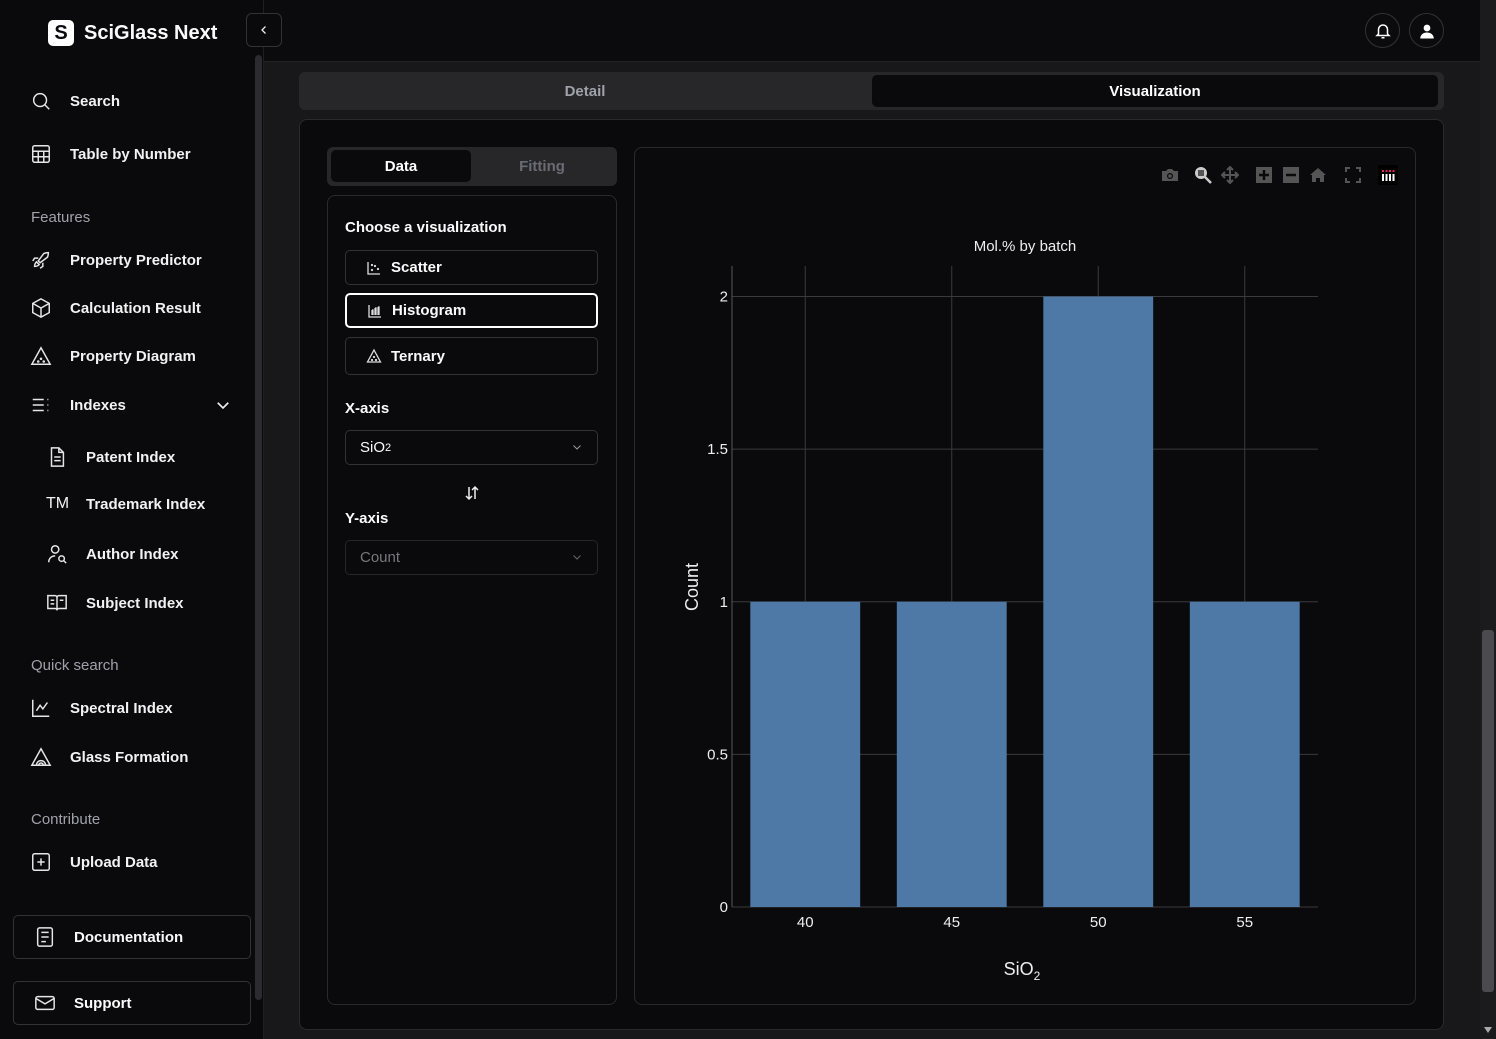  Describe the element at coordinates (373, 447) in the screenshot. I see `x-axis-value: SiO` at that location.